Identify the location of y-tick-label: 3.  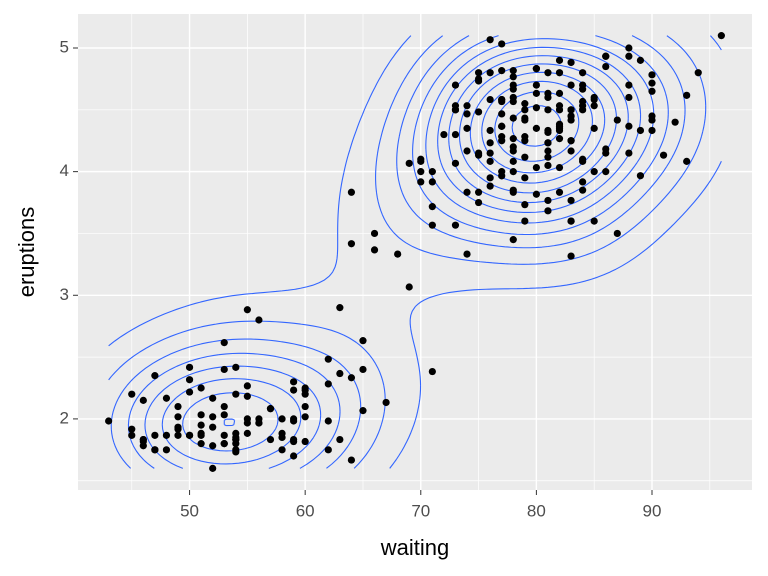
(64, 294).